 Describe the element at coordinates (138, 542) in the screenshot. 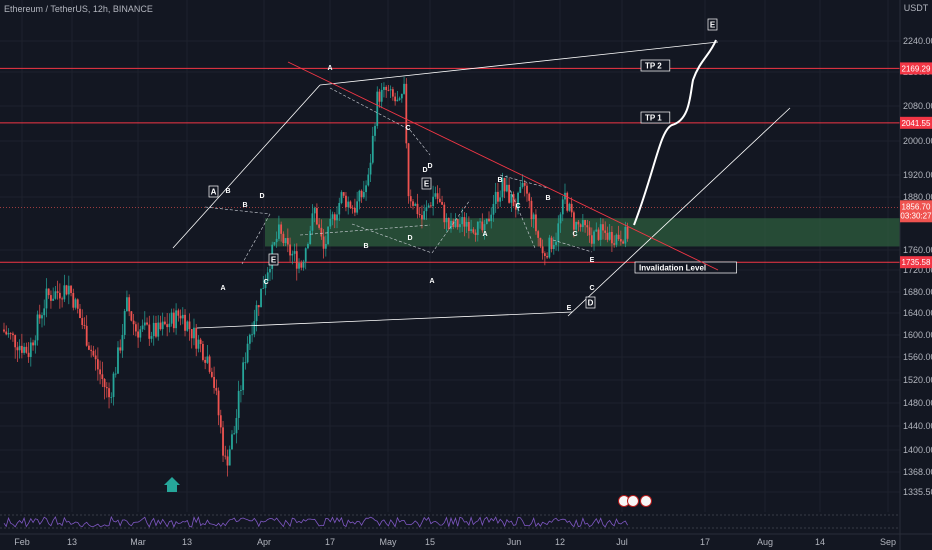

I see `time-tick-label: Mar` at that location.